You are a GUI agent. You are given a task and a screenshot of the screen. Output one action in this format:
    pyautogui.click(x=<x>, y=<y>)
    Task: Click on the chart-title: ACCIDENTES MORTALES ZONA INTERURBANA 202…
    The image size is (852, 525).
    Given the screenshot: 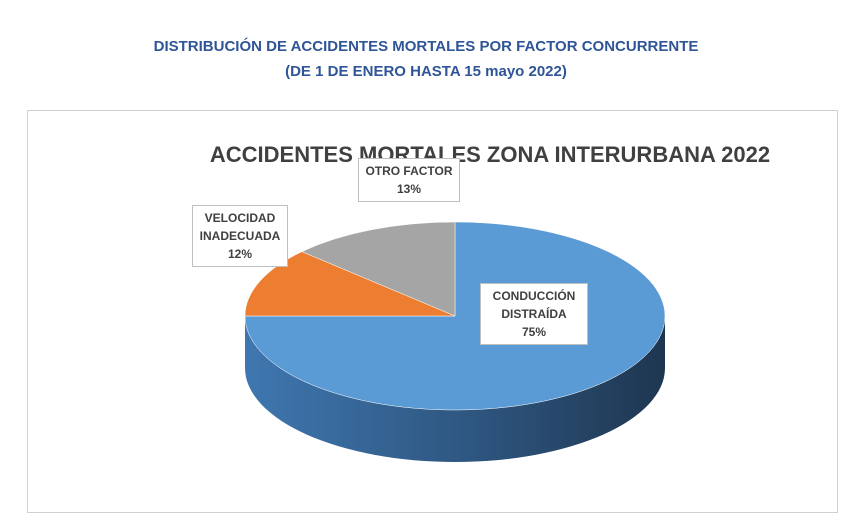 What is the action you would take?
    pyautogui.click(x=490, y=154)
    